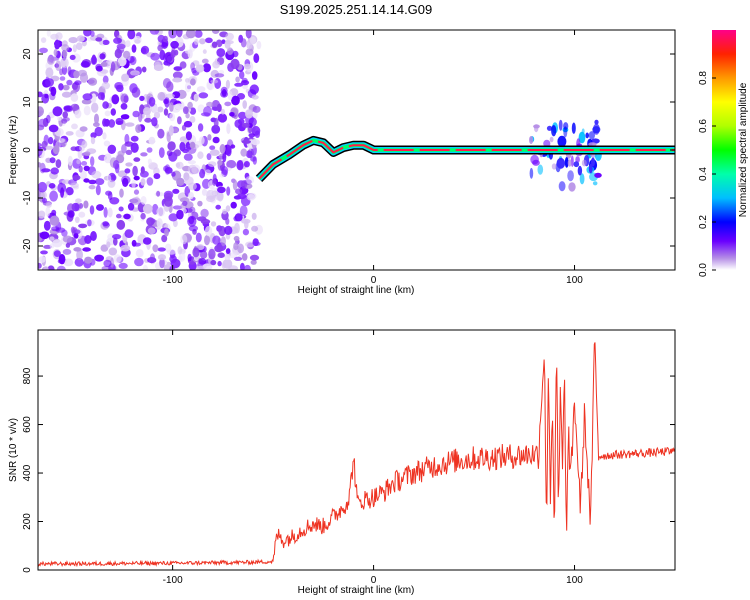  Describe the element at coordinates (574, 580) in the screenshot. I see `x-tick-label: 100` at that location.